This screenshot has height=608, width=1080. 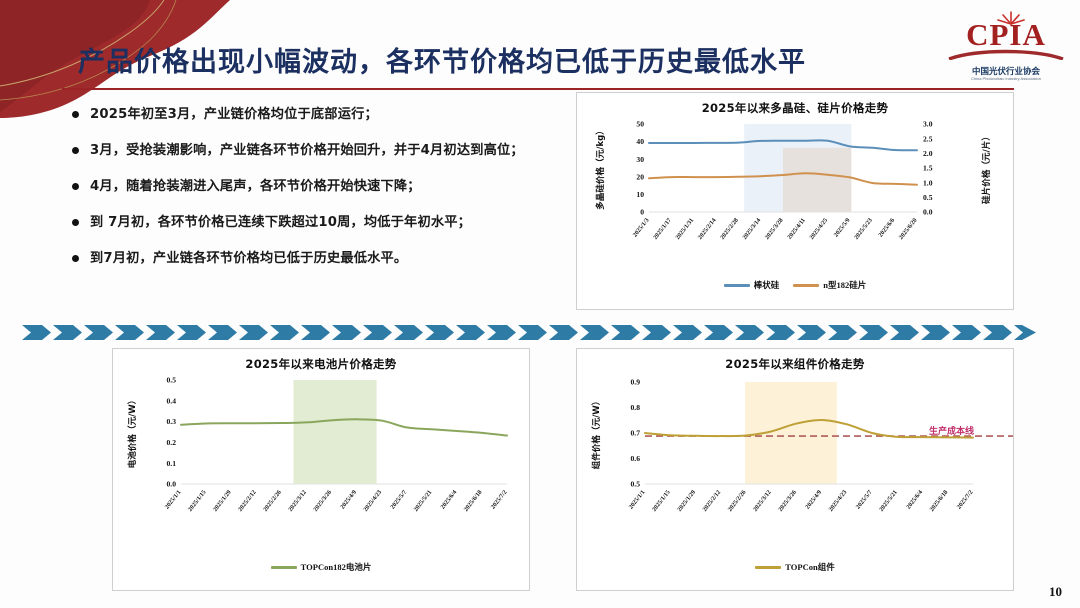 I want to click on list-item: 到 7月初，各环节价格已连续下跌超过10周，均低于年初水平；, so click(x=322, y=223).